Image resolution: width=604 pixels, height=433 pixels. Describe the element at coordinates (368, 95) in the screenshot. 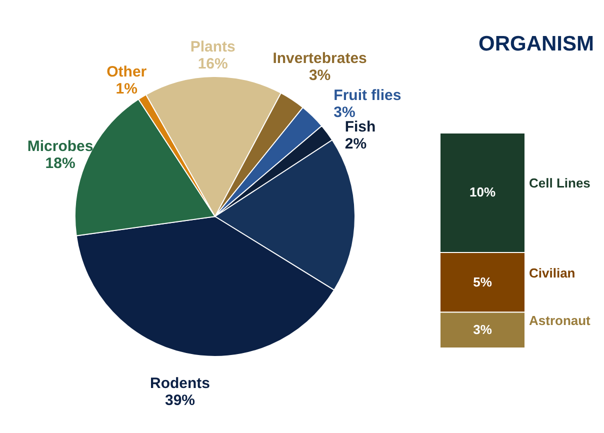

I see `slice-label: Fruit flies` at that location.